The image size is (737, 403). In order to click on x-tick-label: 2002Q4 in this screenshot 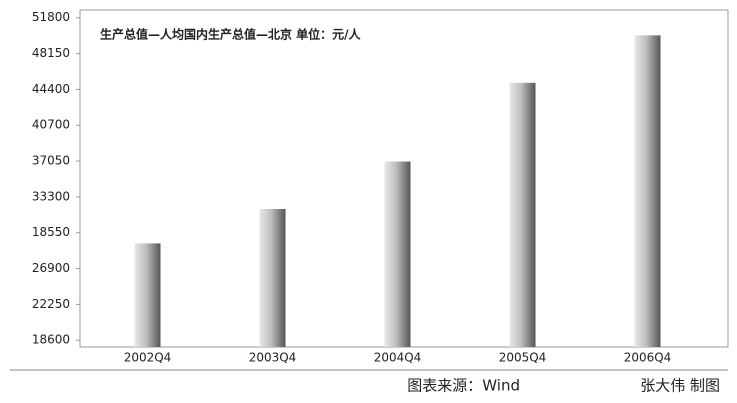, I will do `click(148, 358)`.